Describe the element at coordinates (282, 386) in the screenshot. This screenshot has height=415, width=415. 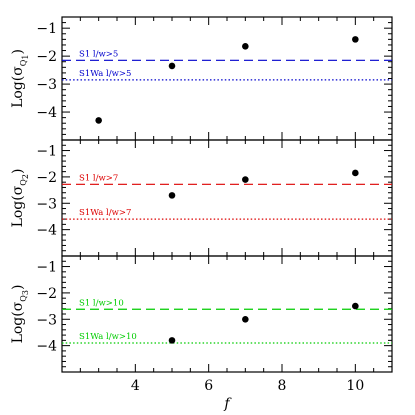
I see `x-tick-label: 8` at that location.